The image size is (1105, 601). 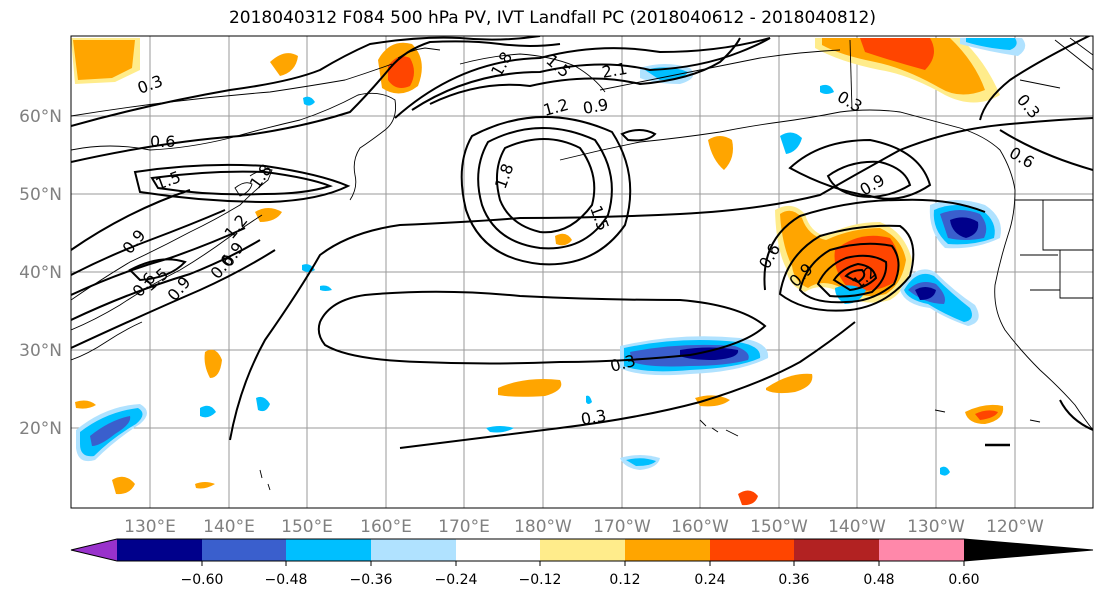 What do you see at coordinates (936, 527) in the screenshot?
I see `lon-label: 130°W` at bounding box center [936, 527].